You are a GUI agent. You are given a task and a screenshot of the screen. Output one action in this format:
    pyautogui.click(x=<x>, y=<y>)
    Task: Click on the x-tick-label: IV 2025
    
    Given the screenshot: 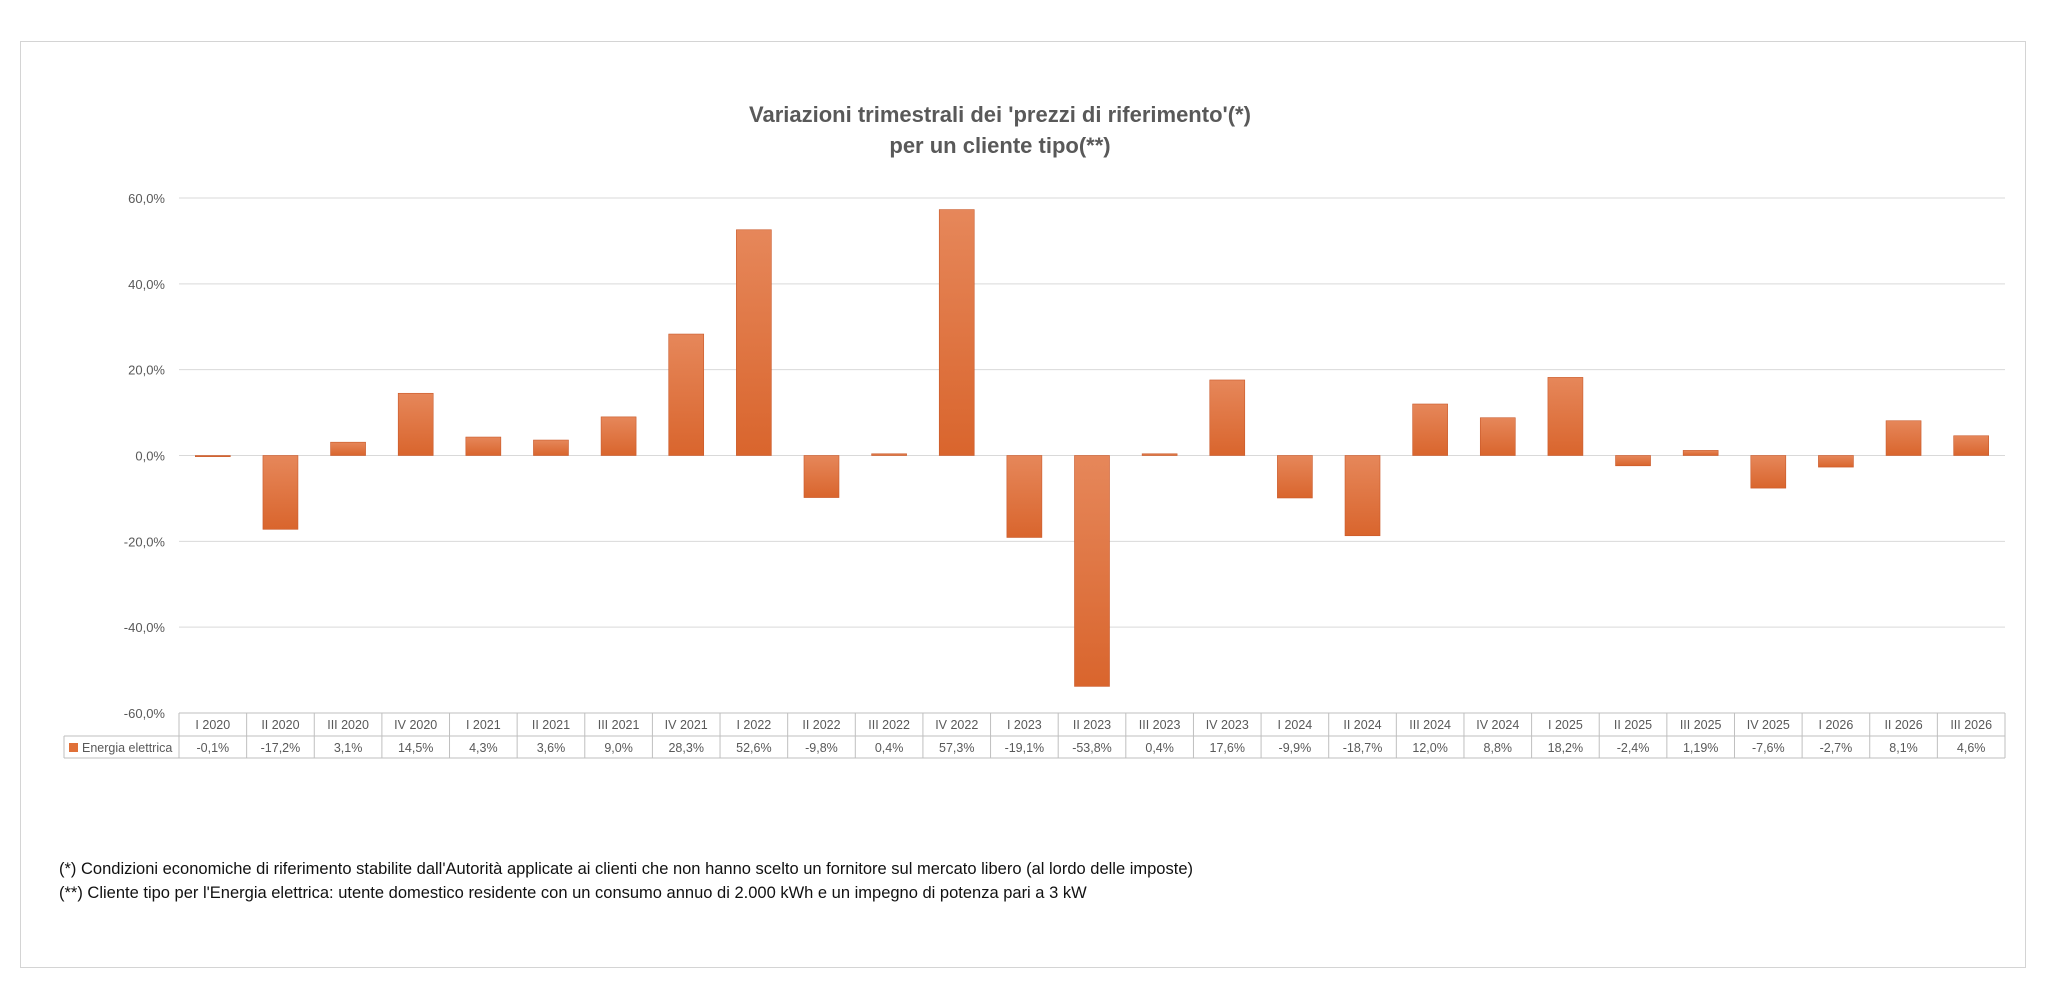 What is the action you would take?
    pyautogui.click(x=1768, y=725)
    